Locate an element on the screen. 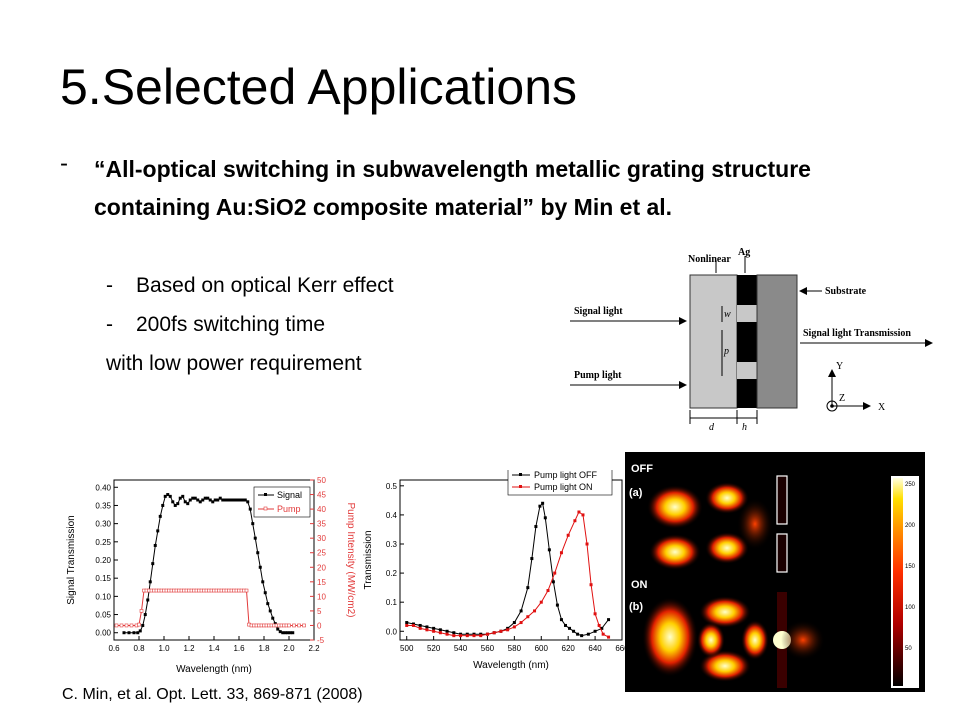  x-axis-label: Wavelength (nm) is located at coordinates (511, 665).